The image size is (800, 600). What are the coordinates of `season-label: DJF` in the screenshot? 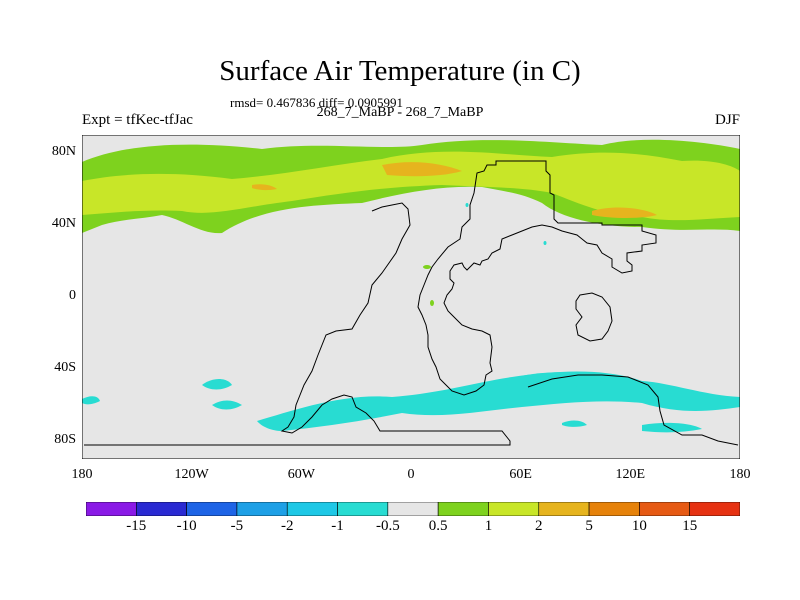 It's located at (727, 120).